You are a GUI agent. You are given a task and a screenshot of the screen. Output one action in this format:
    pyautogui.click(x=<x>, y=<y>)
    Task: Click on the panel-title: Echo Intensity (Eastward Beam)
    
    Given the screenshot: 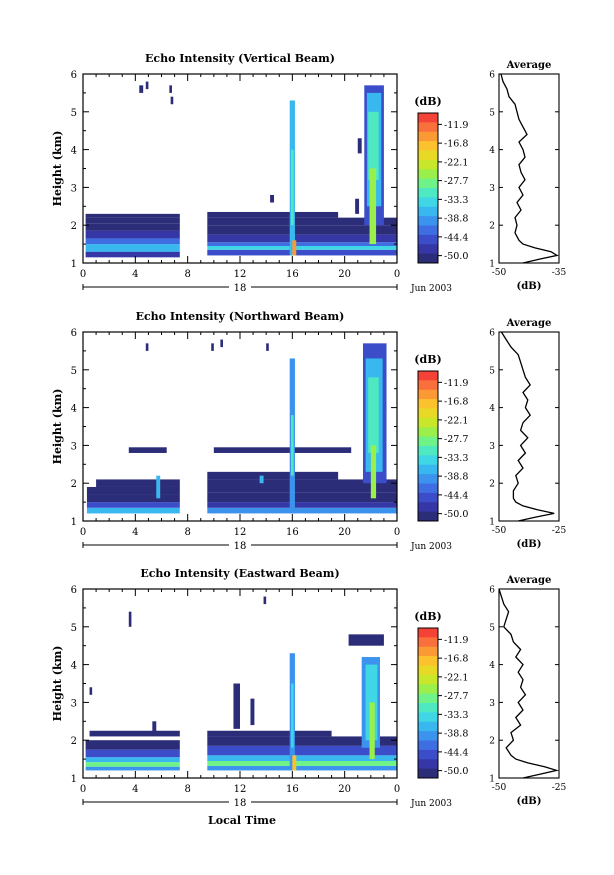 What is the action you would take?
    pyautogui.click(x=239, y=573)
    